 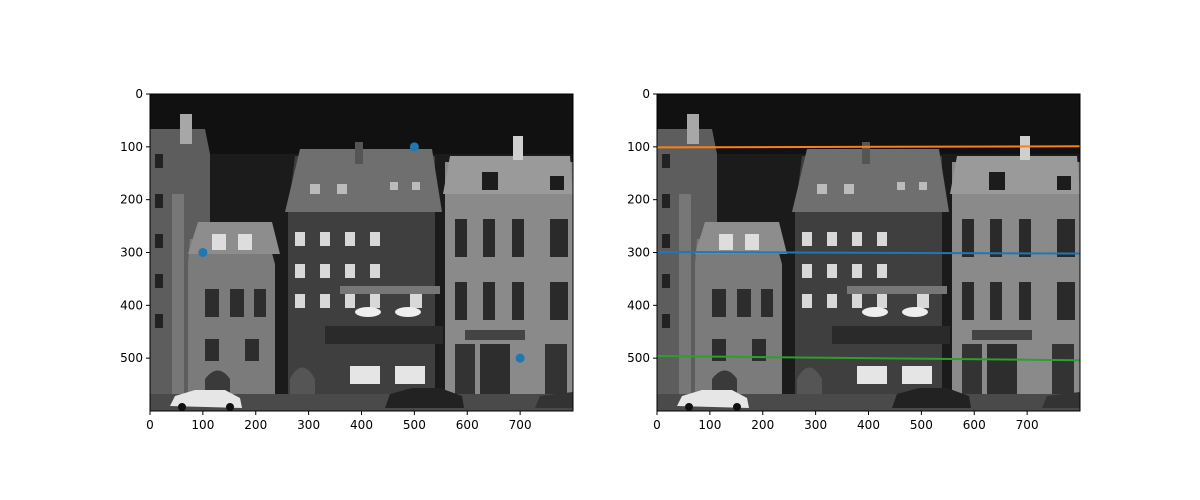 What do you see at coordinates (709, 425) in the screenshot?
I see `right-xtick-label: 100` at bounding box center [709, 425].